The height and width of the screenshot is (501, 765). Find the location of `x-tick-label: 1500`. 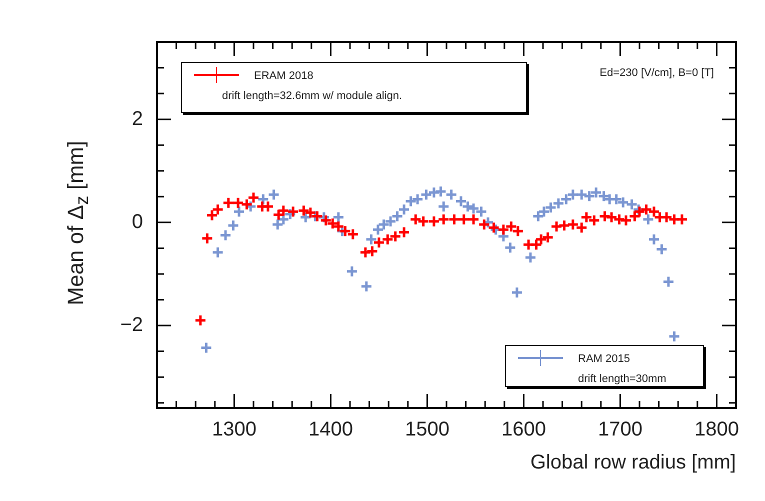

x-tick-label: 1500 is located at coordinates (427, 429).